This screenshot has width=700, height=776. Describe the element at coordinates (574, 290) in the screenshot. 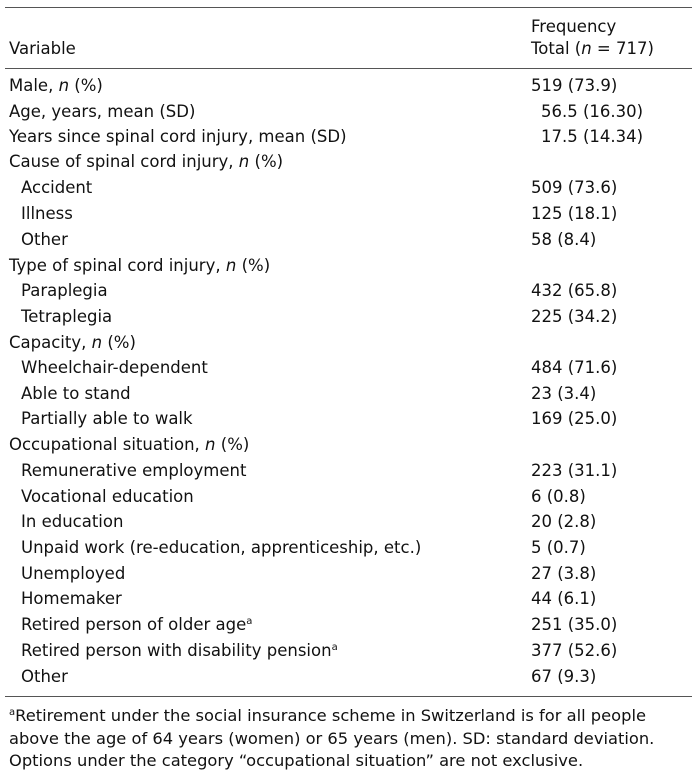

I see `row-value: 432 (65.8)` at that location.